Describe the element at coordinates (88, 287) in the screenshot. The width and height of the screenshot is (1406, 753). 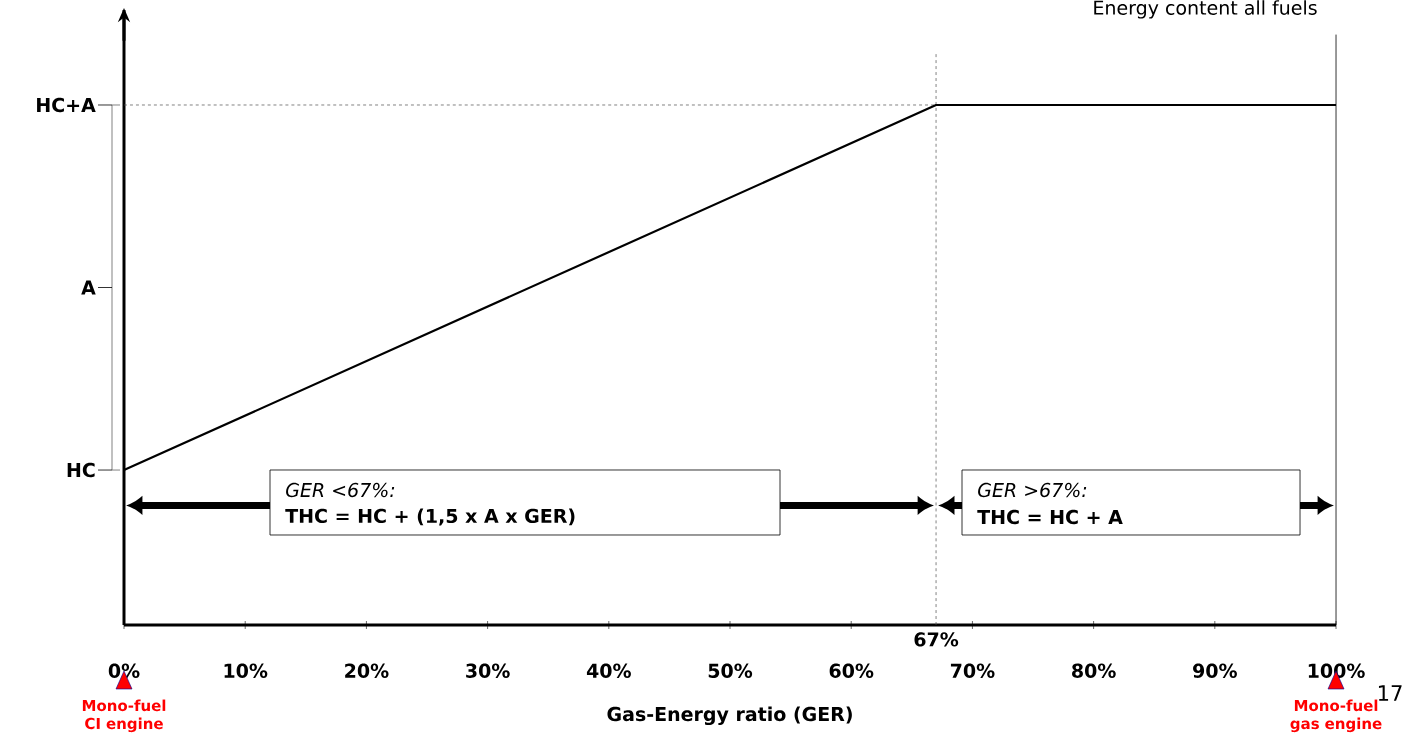
I see `text: A` at that location.